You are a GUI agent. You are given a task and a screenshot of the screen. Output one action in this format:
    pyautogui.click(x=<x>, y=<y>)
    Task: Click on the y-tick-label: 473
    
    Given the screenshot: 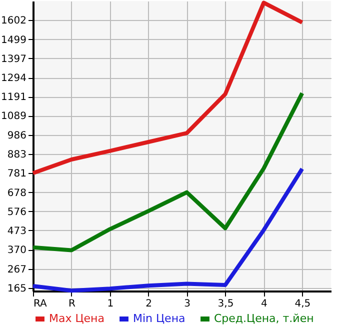 What is the action you would take?
    pyautogui.click(x=16, y=231)
    